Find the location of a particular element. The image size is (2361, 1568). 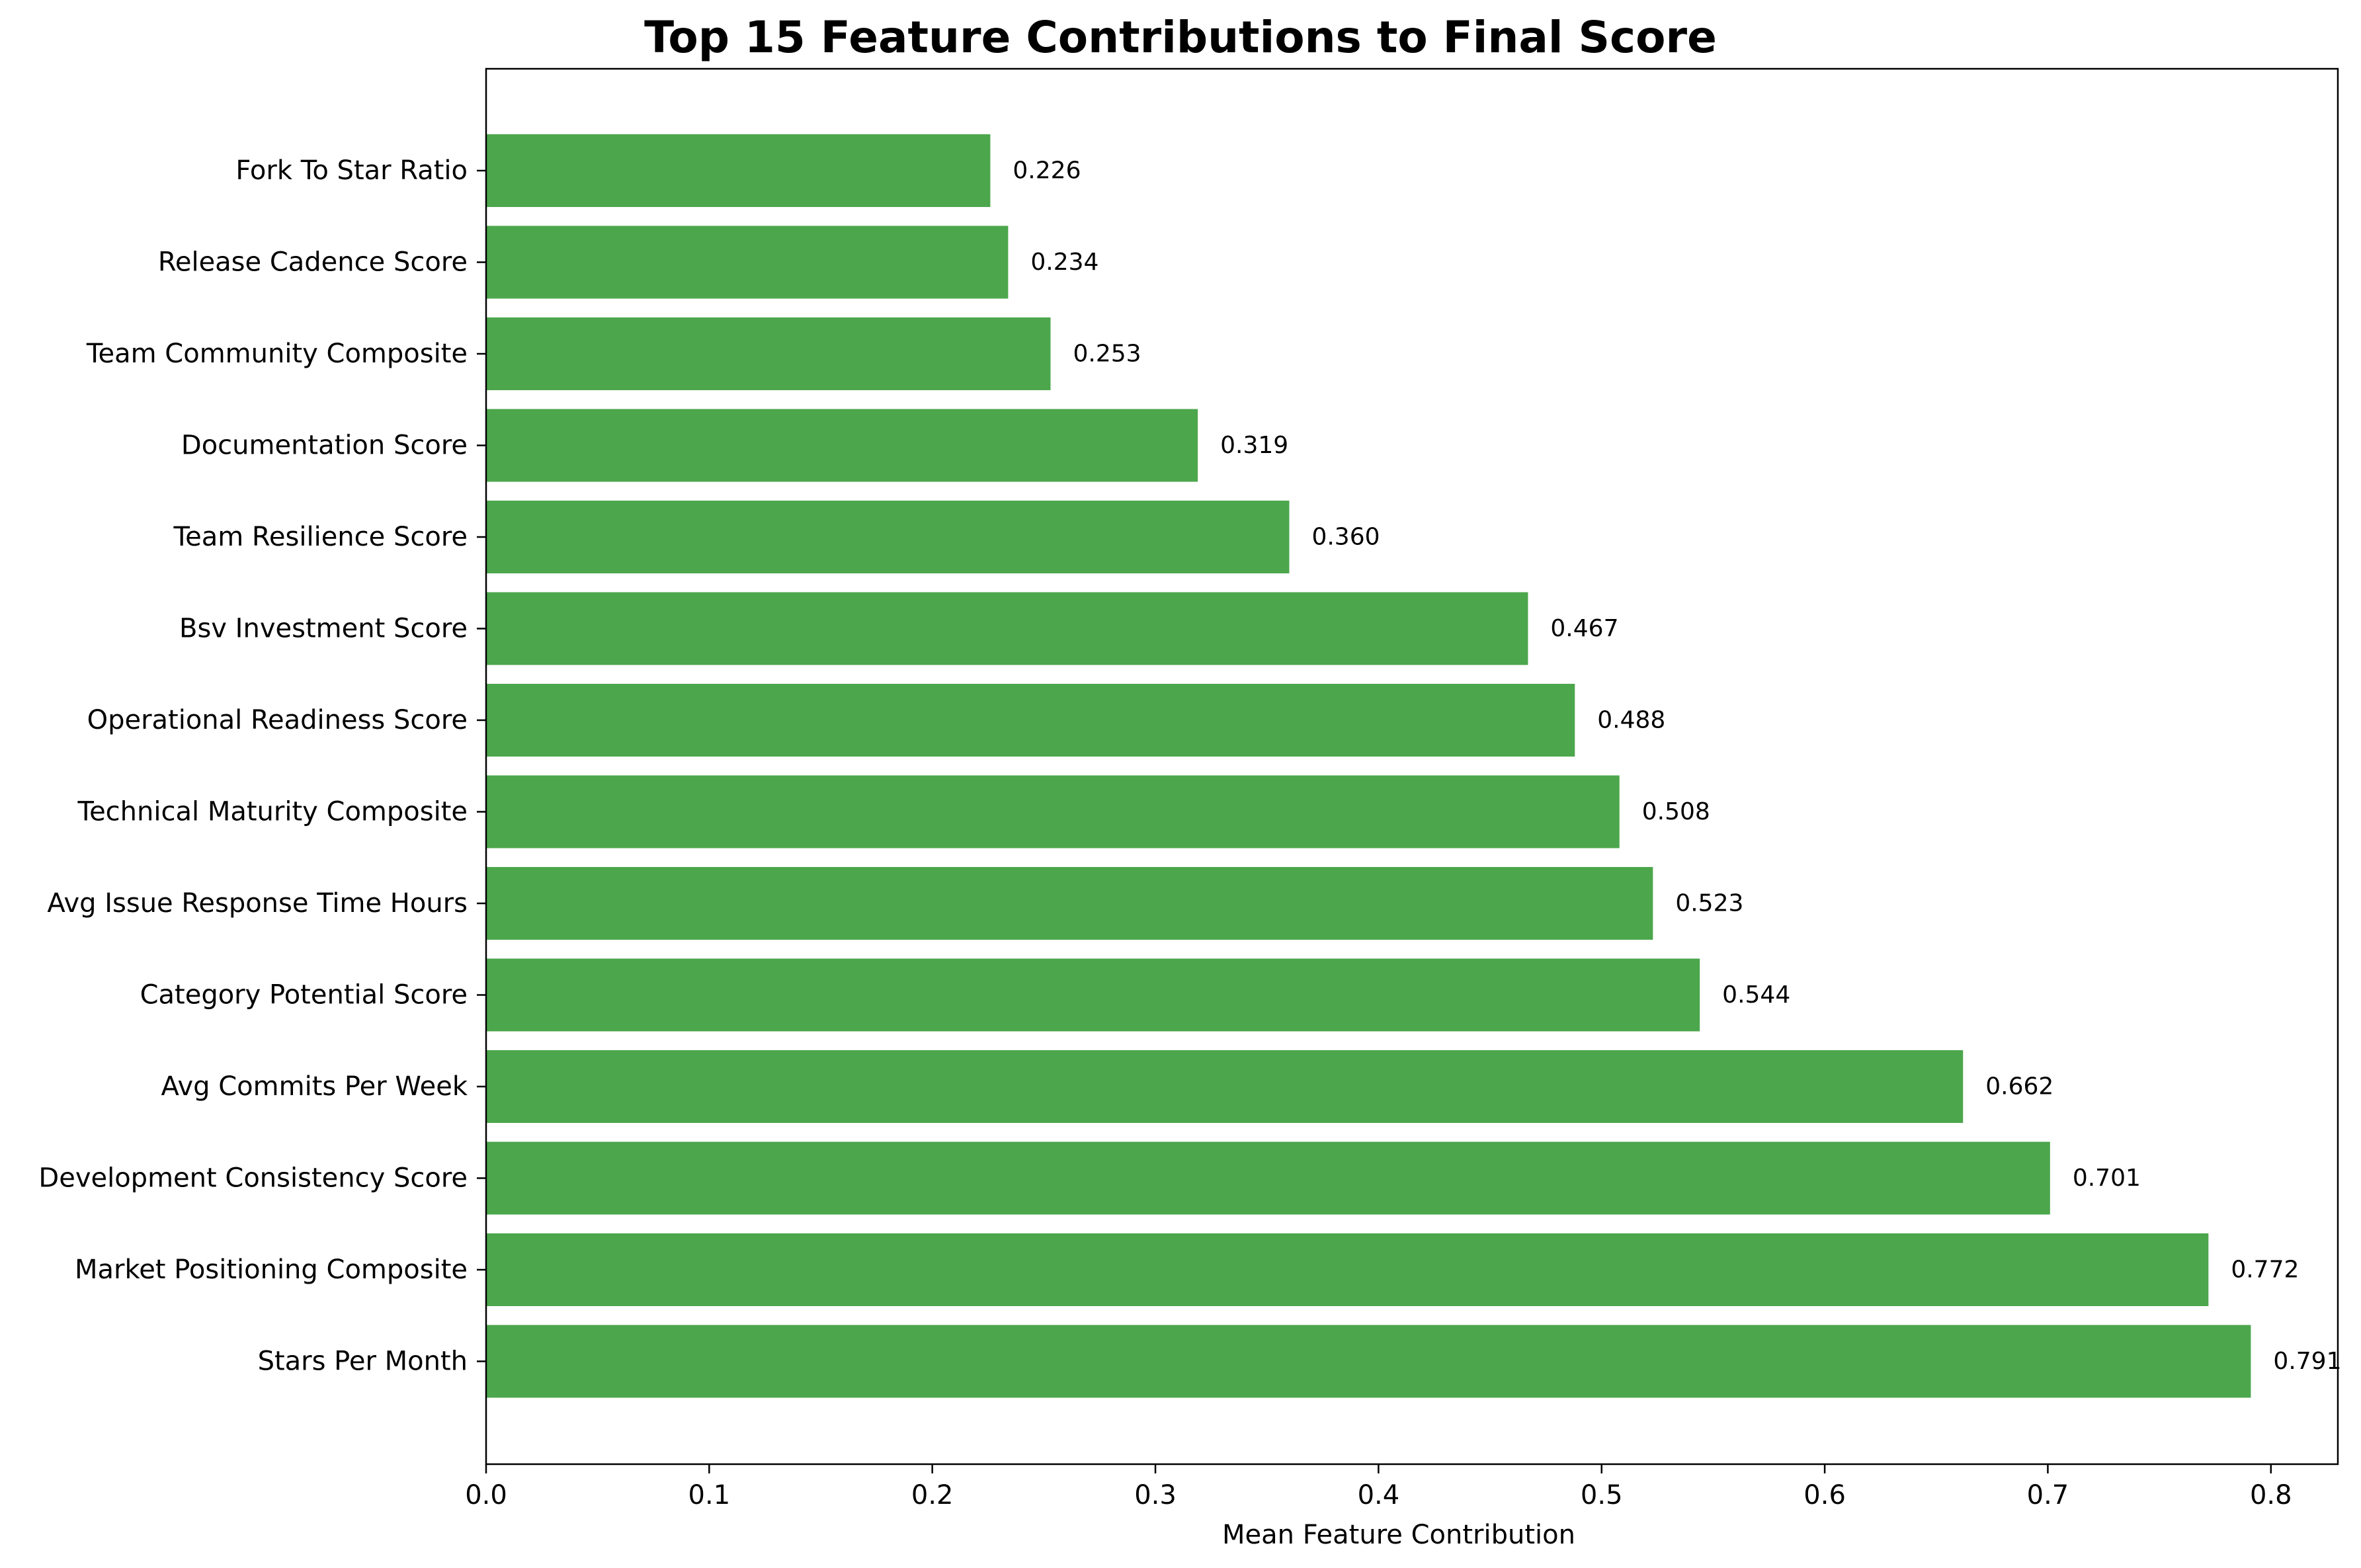

y-tick-label: Avg Issue Response Time Hours is located at coordinates (257, 903).